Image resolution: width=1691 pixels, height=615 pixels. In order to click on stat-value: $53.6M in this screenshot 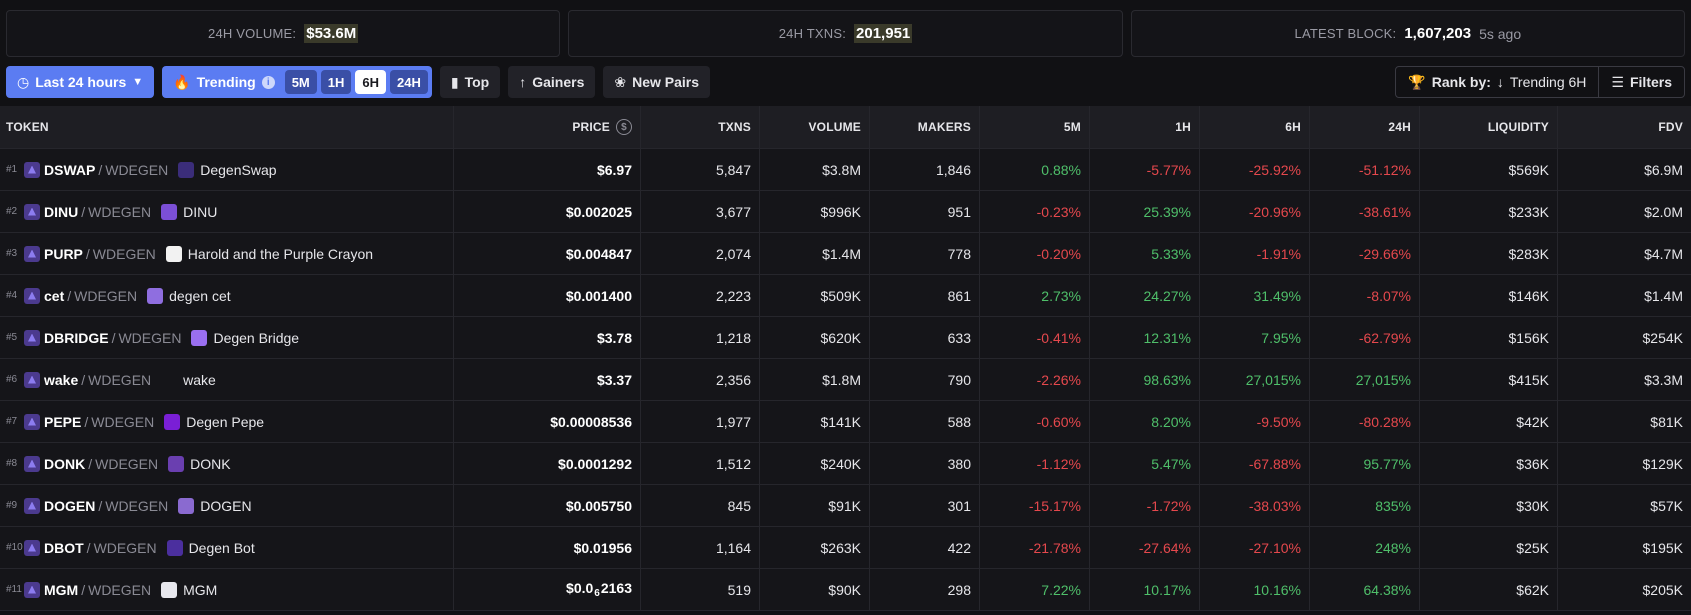, I will do `click(331, 33)`.